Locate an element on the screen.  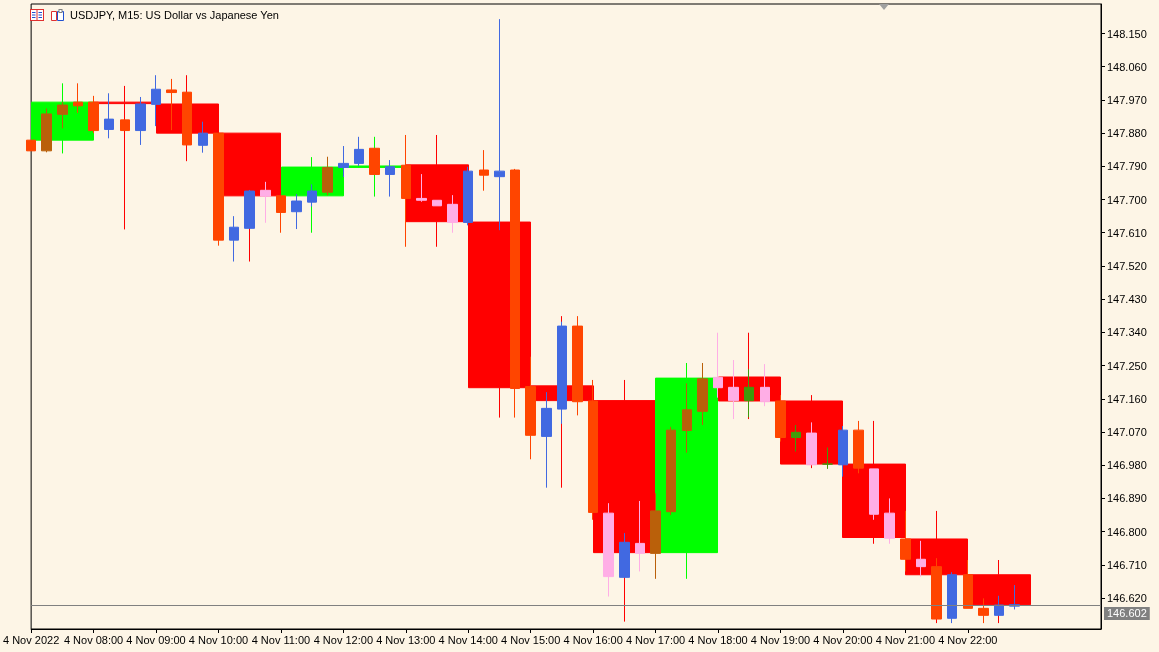
x-tick-label: 4 Nov 20:00 is located at coordinates (843, 639).